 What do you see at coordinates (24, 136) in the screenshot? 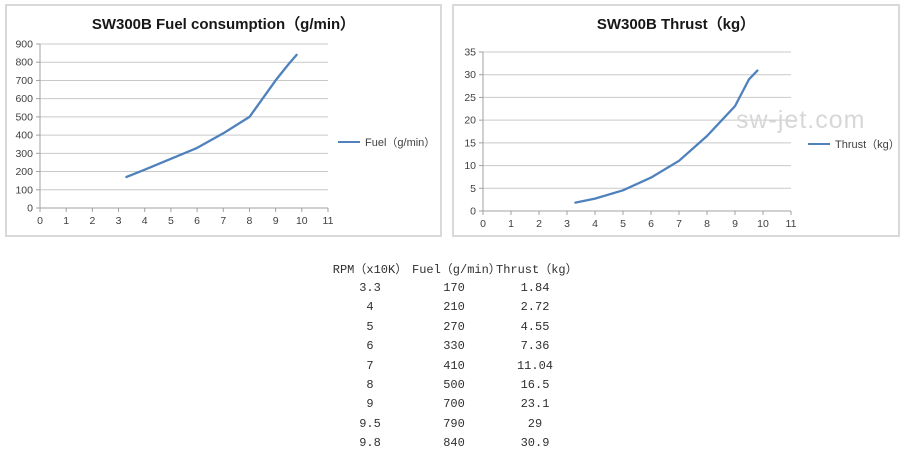
I see `y-tick-label: 400` at bounding box center [24, 136].